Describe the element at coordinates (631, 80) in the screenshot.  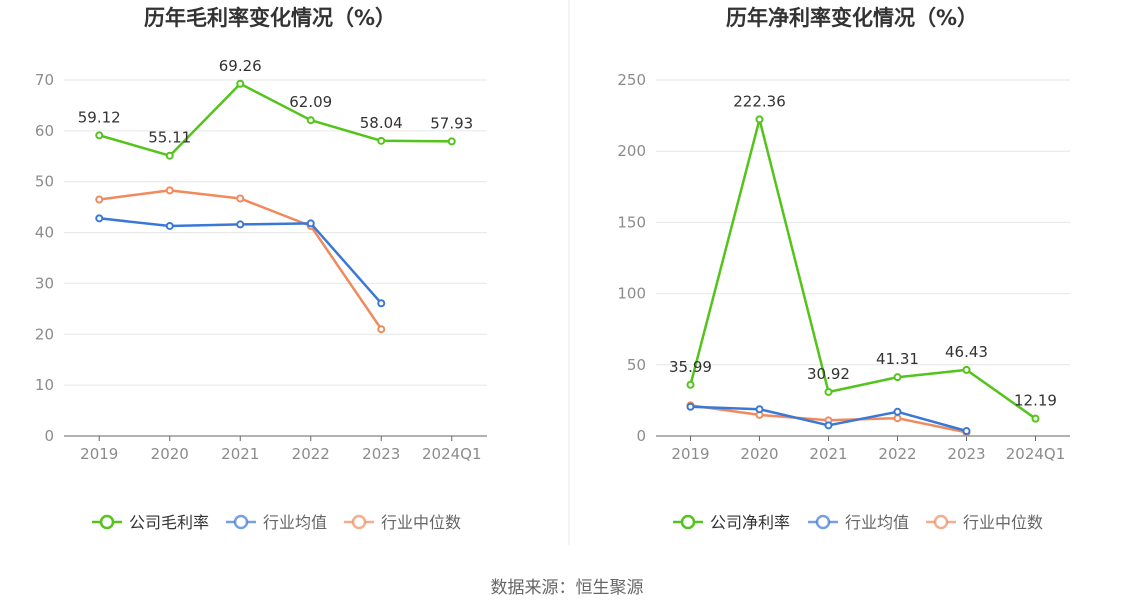
I see `y-tick-label: 250` at that location.